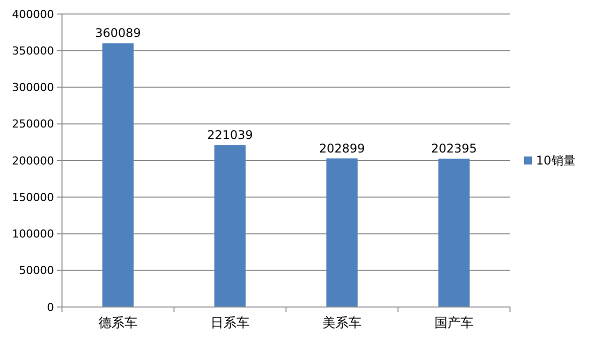  Describe the element at coordinates (118, 33) in the screenshot. I see `data-label: 360089` at that location.